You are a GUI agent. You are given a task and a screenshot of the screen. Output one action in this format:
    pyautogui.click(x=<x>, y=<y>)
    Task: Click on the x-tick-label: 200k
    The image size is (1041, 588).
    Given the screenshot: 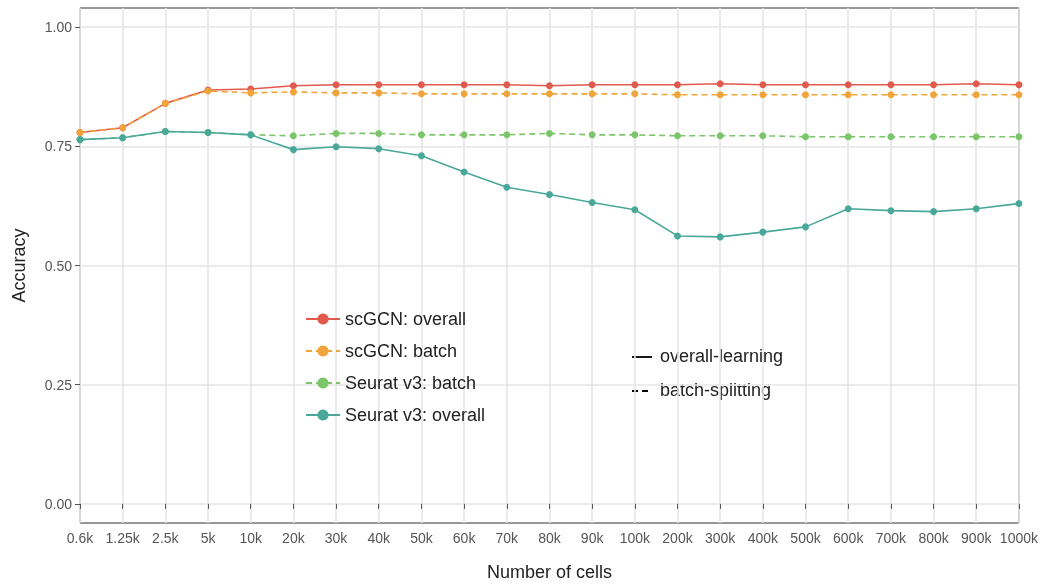 What is the action you would take?
    pyautogui.click(x=678, y=538)
    